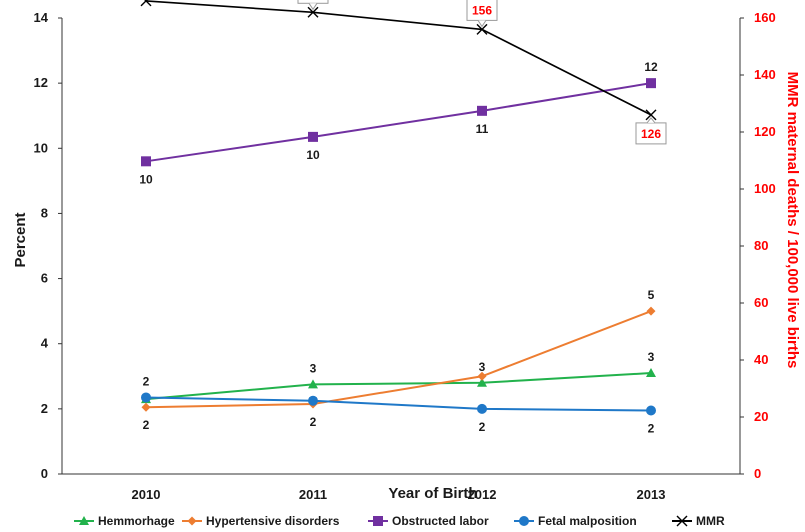  What do you see at coordinates (313, 494) in the screenshot?
I see `x-tick-label: 2011` at bounding box center [313, 494].